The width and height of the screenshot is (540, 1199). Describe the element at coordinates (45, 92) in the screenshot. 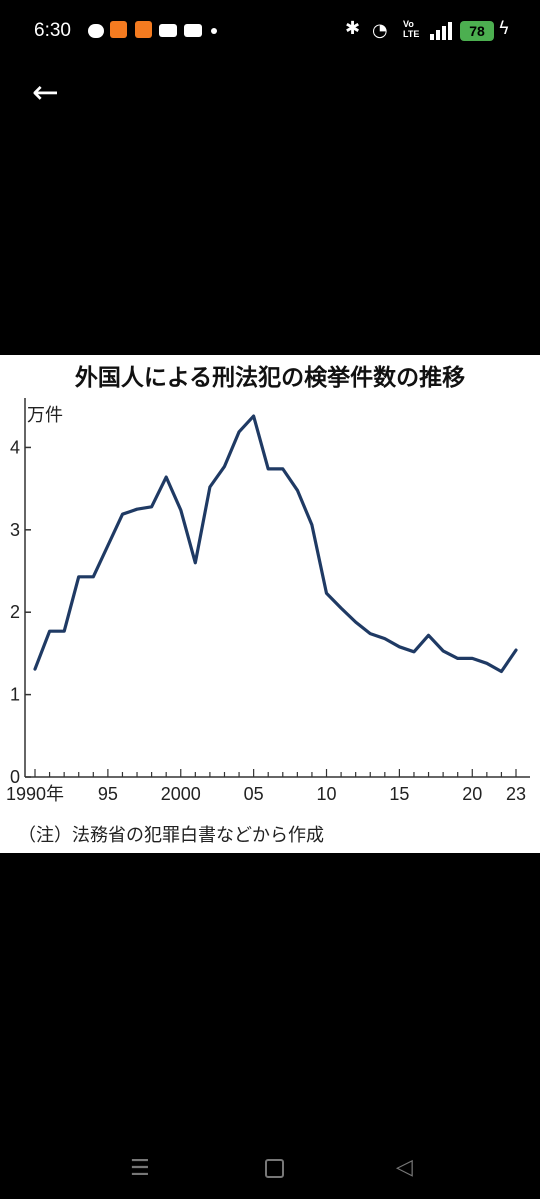

I see `back-arrow-icon: ←` at that location.